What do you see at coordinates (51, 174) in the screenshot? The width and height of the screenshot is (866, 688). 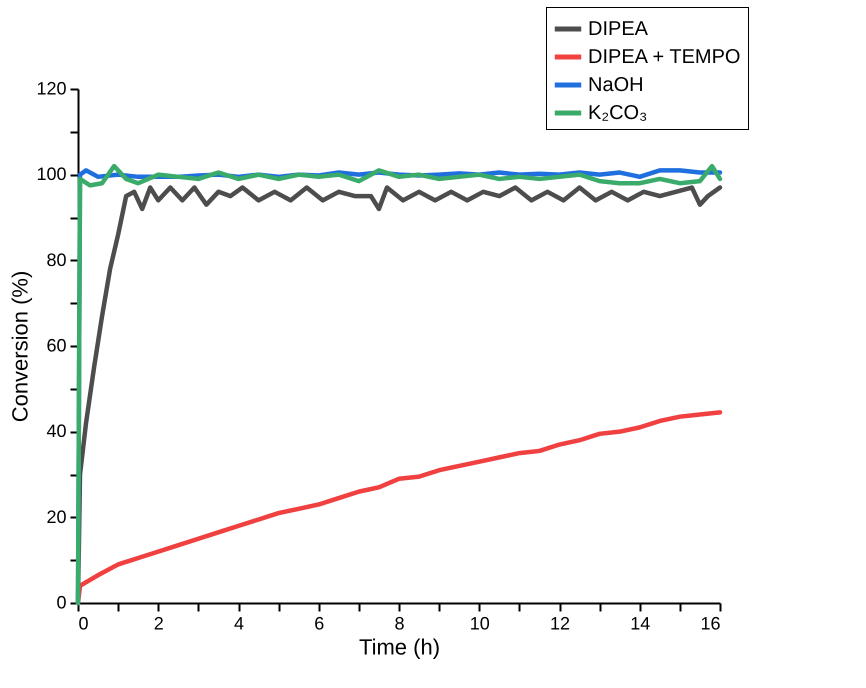 I see `y-tick-label: 100` at bounding box center [51, 174].